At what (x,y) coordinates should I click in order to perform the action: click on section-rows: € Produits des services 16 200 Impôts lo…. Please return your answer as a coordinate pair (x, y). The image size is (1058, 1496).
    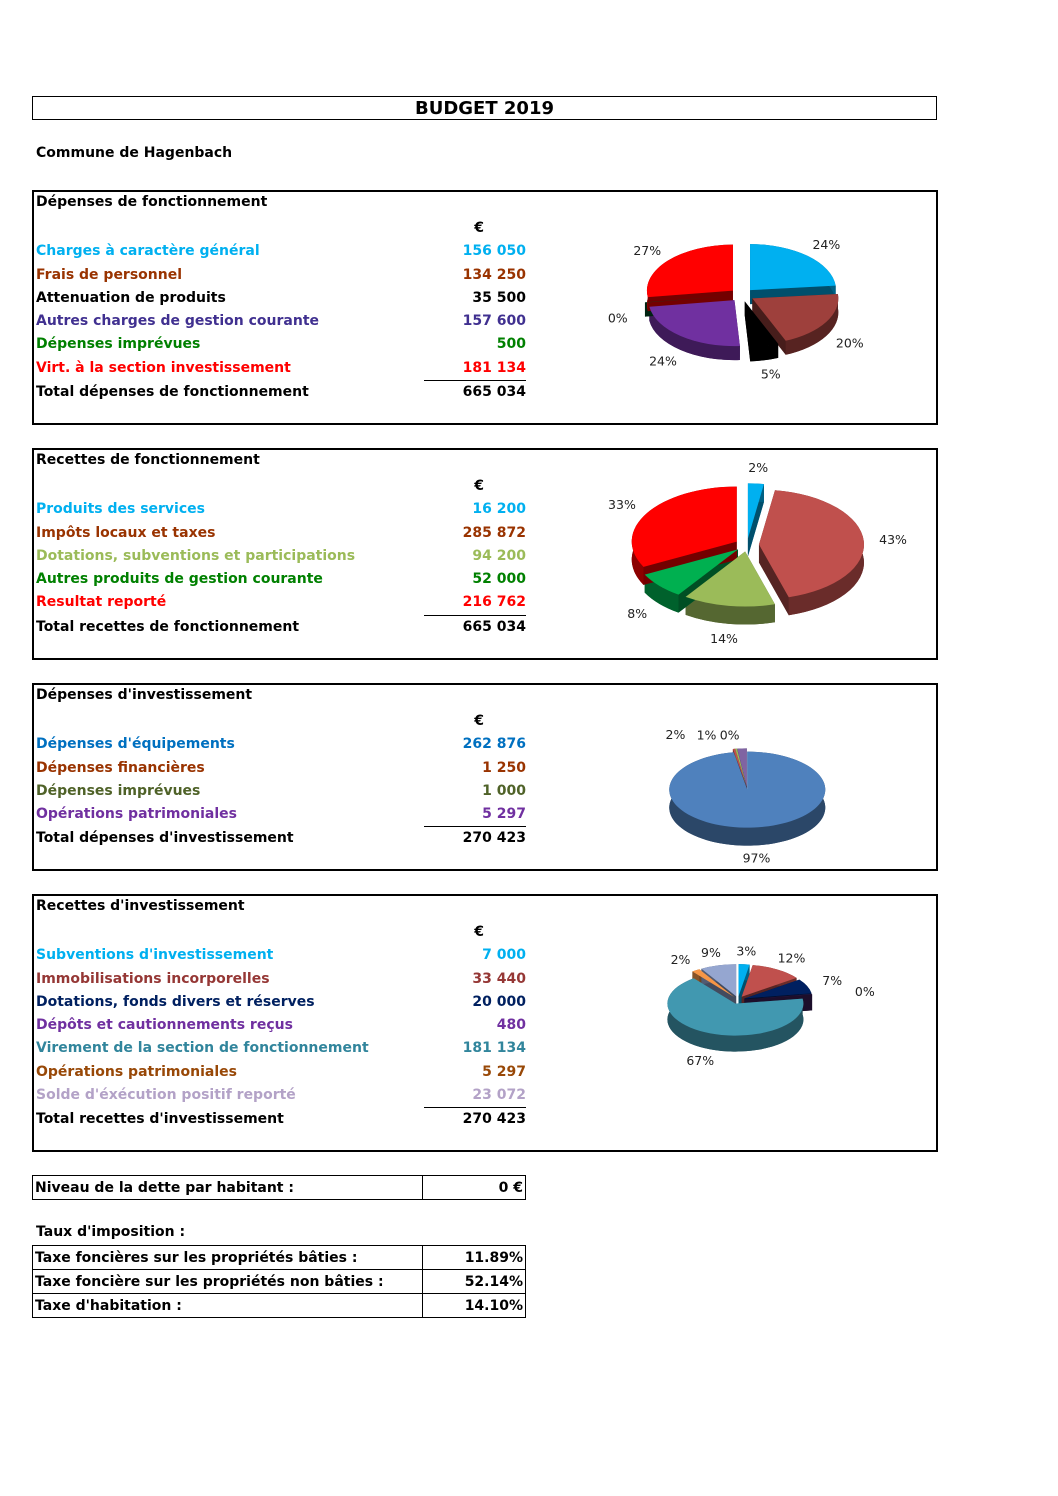
    Looking at the image, I should click on (281, 557).